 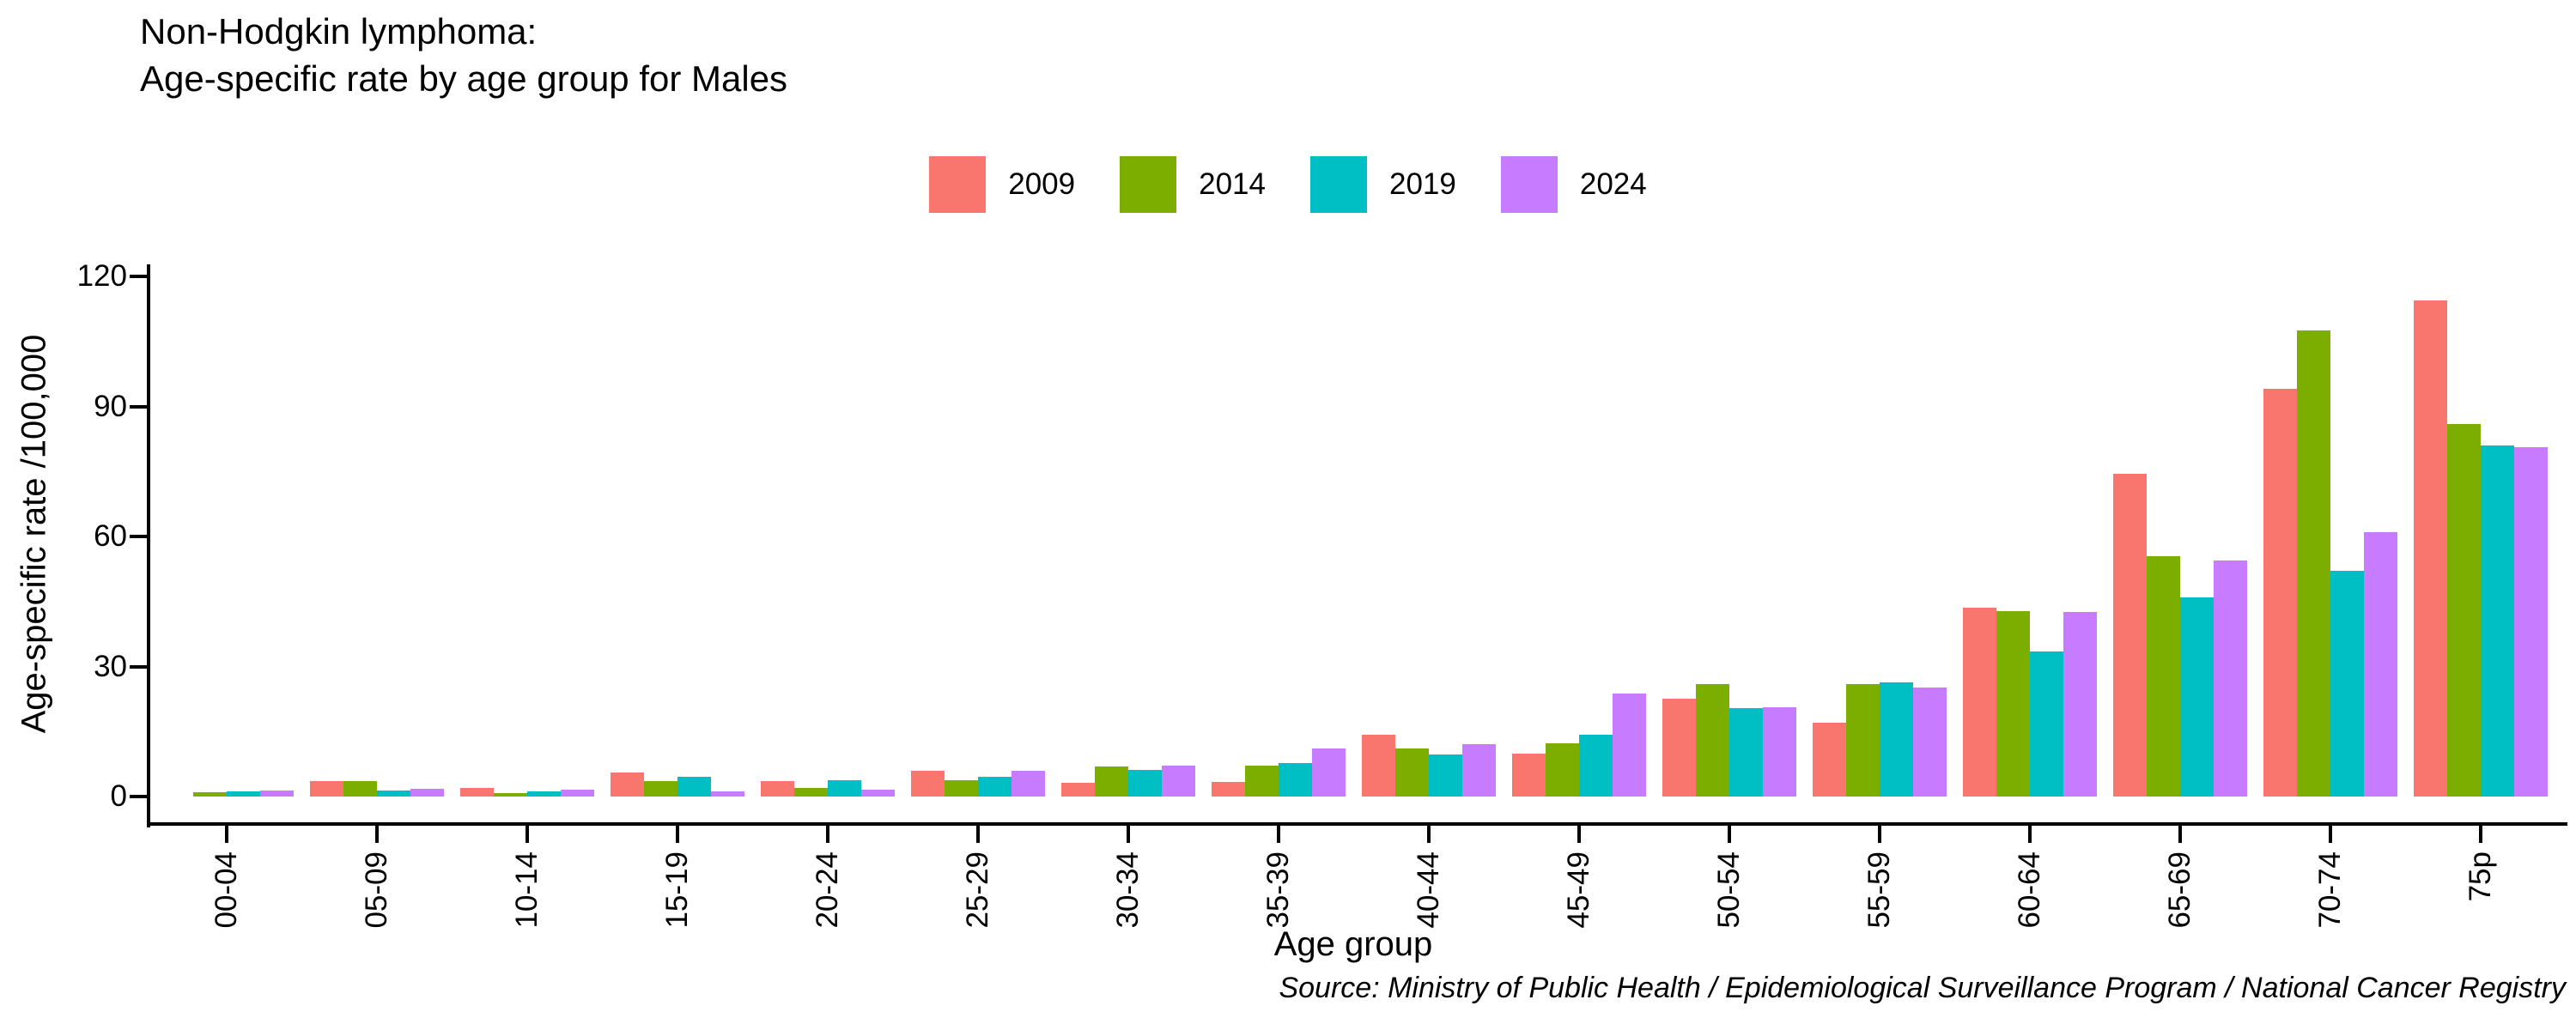 I want to click on x-tick-label: 75p, so click(x=2480, y=876).